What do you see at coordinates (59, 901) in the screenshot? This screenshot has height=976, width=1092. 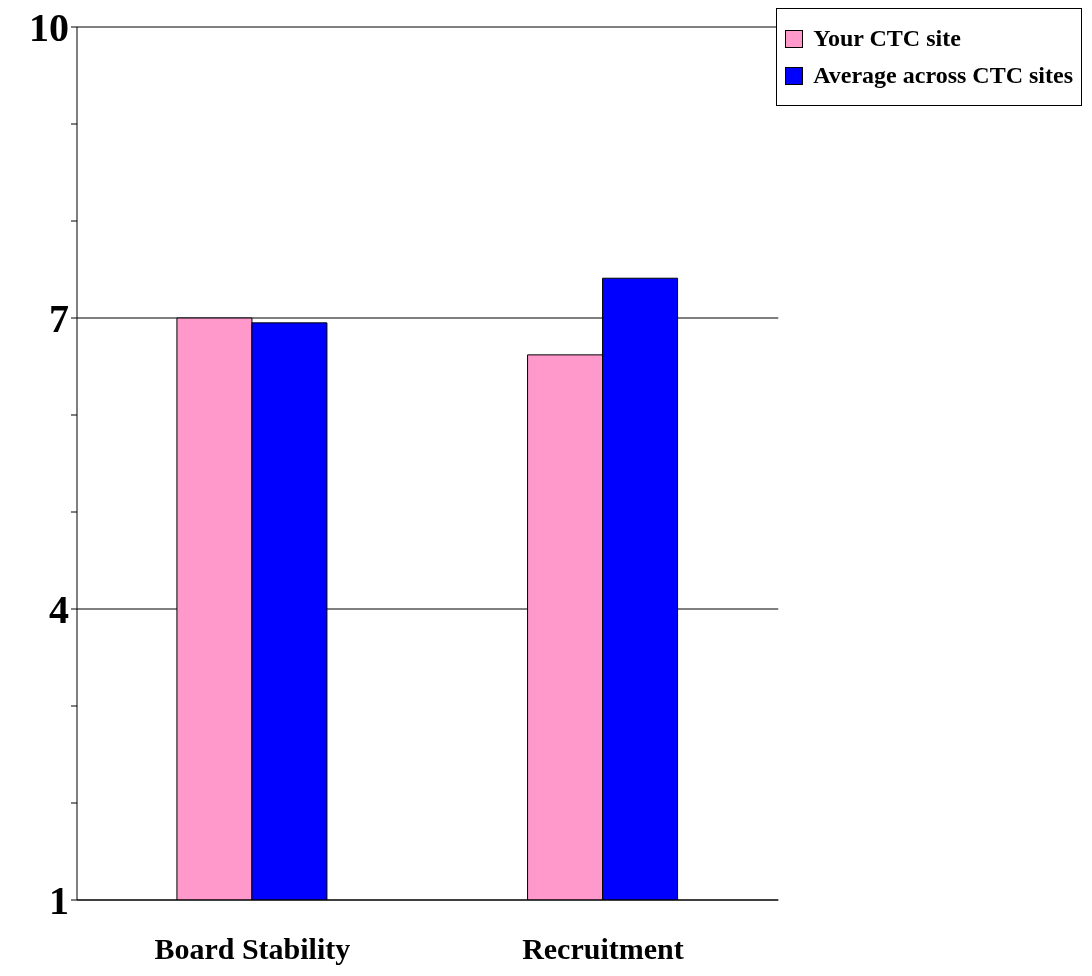 I see `y-tick-label: 1` at bounding box center [59, 901].